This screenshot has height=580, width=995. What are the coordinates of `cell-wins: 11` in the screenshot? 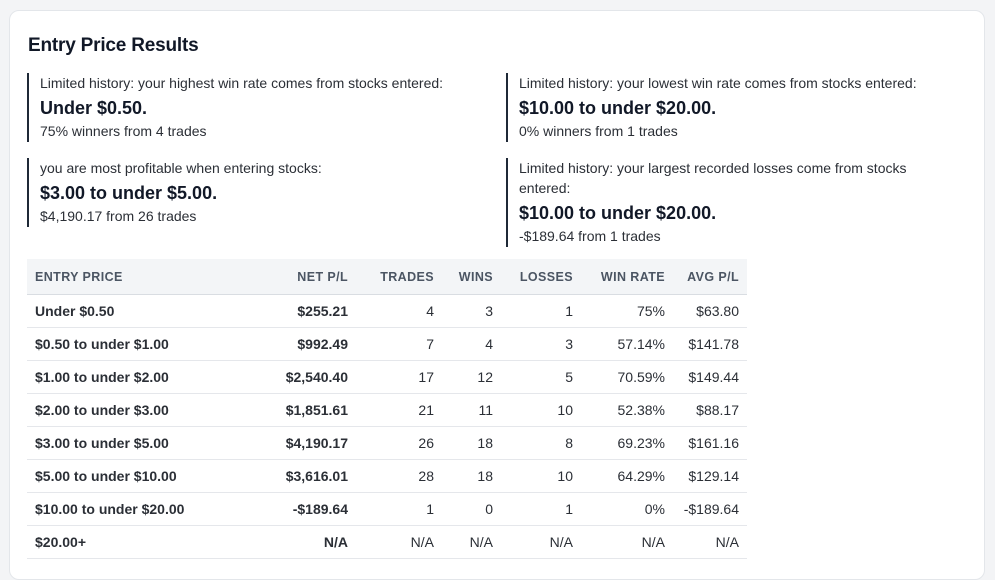 It's located at (471, 410).